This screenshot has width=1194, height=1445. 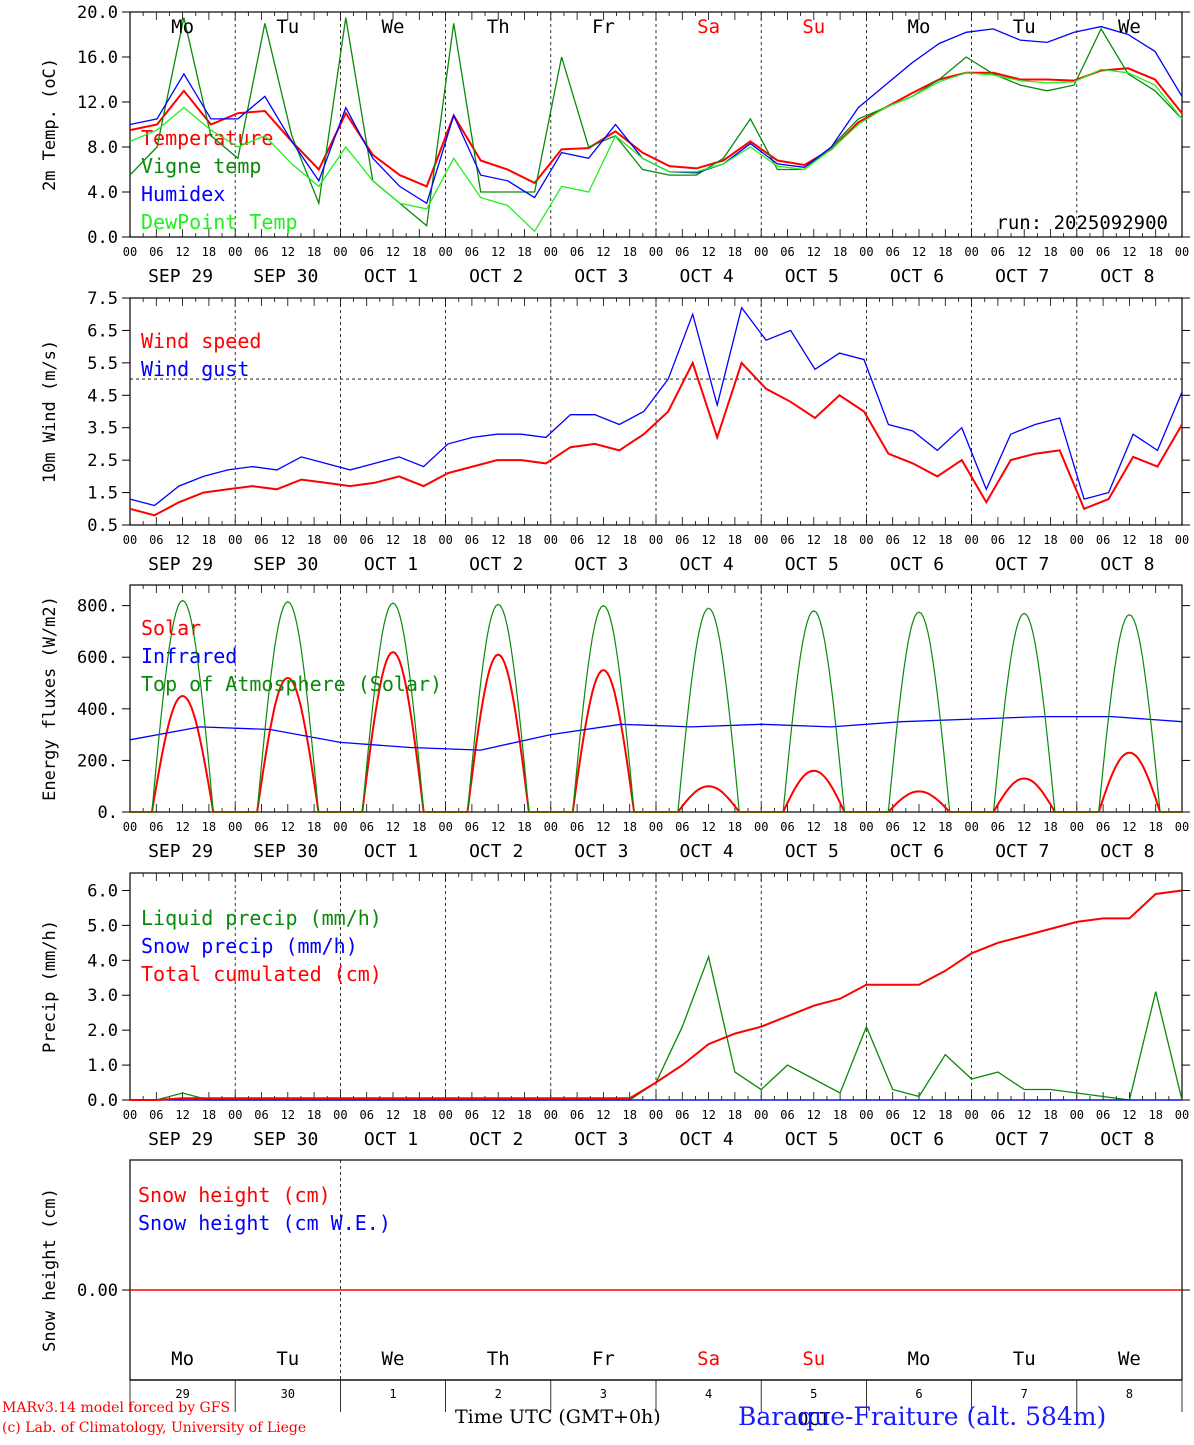 What do you see at coordinates (708, 1394) in the screenshot?
I see `bottom-day-number: 4` at bounding box center [708, 1394].